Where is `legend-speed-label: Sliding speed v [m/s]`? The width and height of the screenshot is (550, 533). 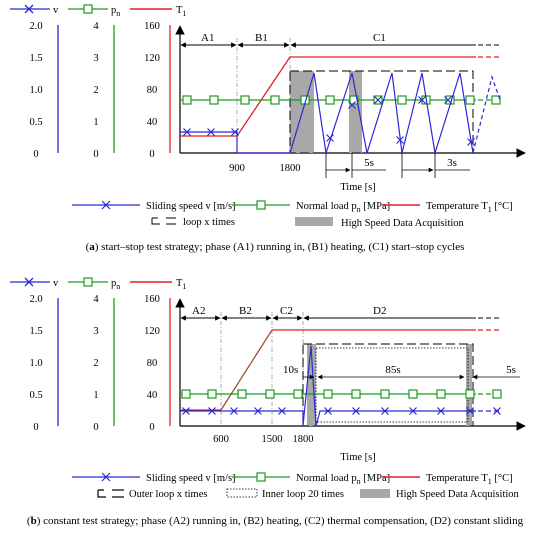
legend-speed-label: Sliding speed v [m/s] is located at coordinates (191, 206).